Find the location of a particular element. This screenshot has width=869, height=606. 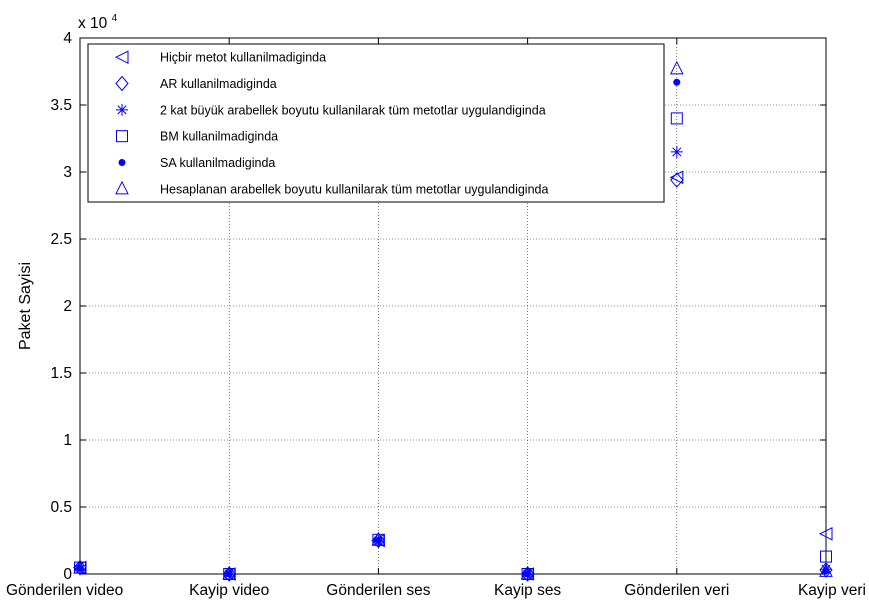

y-tick-label: 1.5 is located at coordinates (61, 373).